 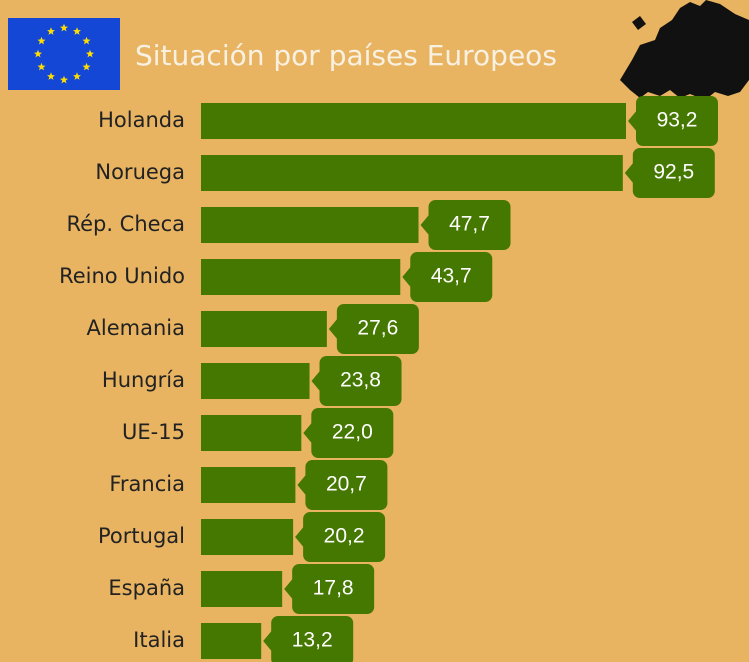 I want to click on category-label: Hungría, so click(x=143, y=380).